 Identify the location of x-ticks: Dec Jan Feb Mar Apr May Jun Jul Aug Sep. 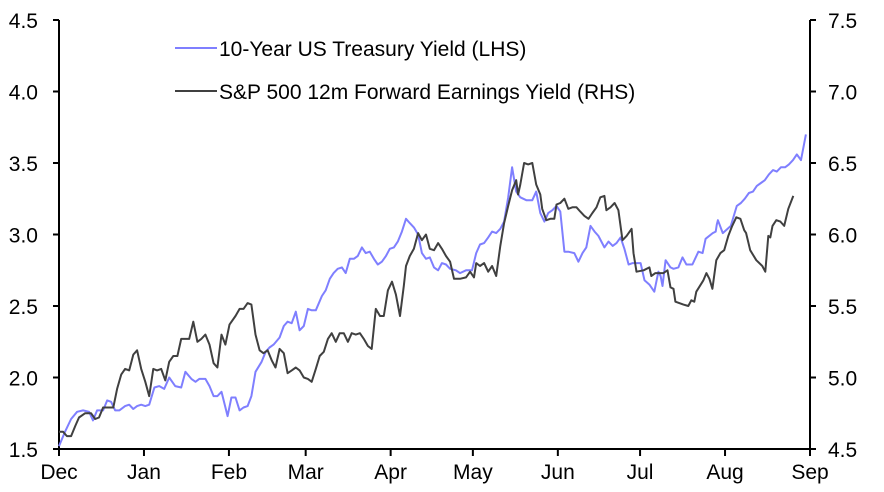
(434, 466).